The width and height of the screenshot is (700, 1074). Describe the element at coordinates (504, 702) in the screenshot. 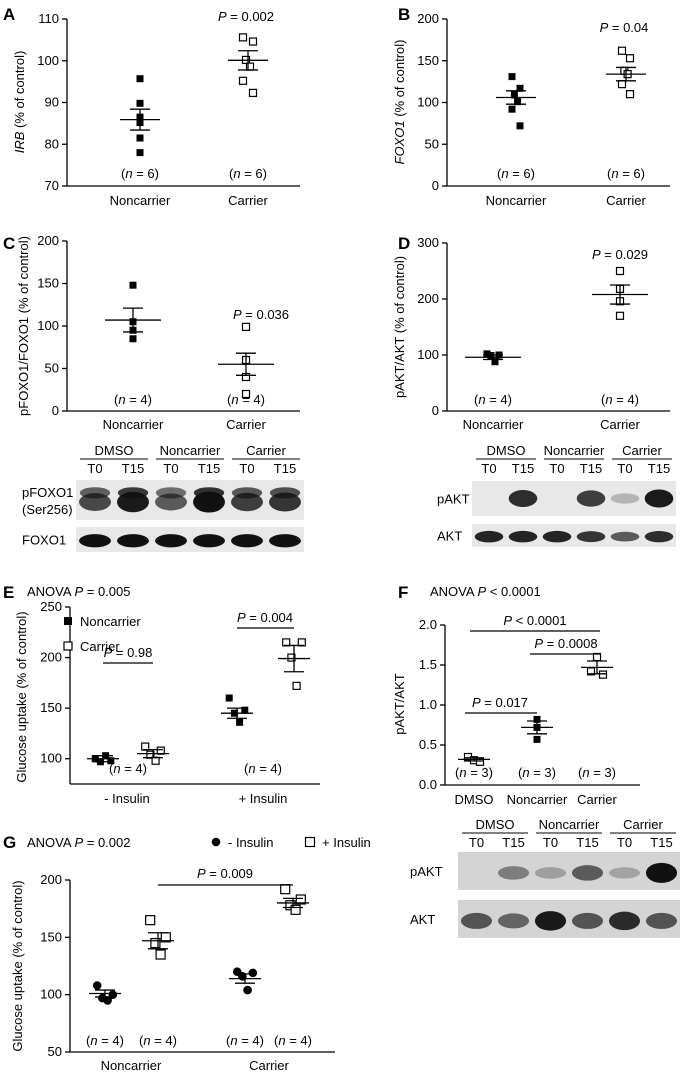

I see `p-value-label-part: = 0.017` at that location.